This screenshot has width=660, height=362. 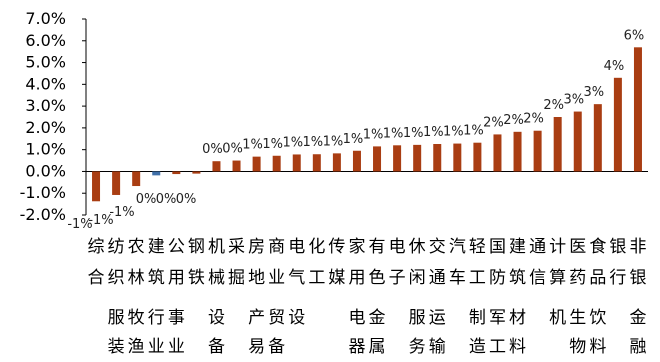 What do you see at coordinates (577, 347) in the screenshot?
I see `x-tick-label: 物` at bounding box center [577, 347].